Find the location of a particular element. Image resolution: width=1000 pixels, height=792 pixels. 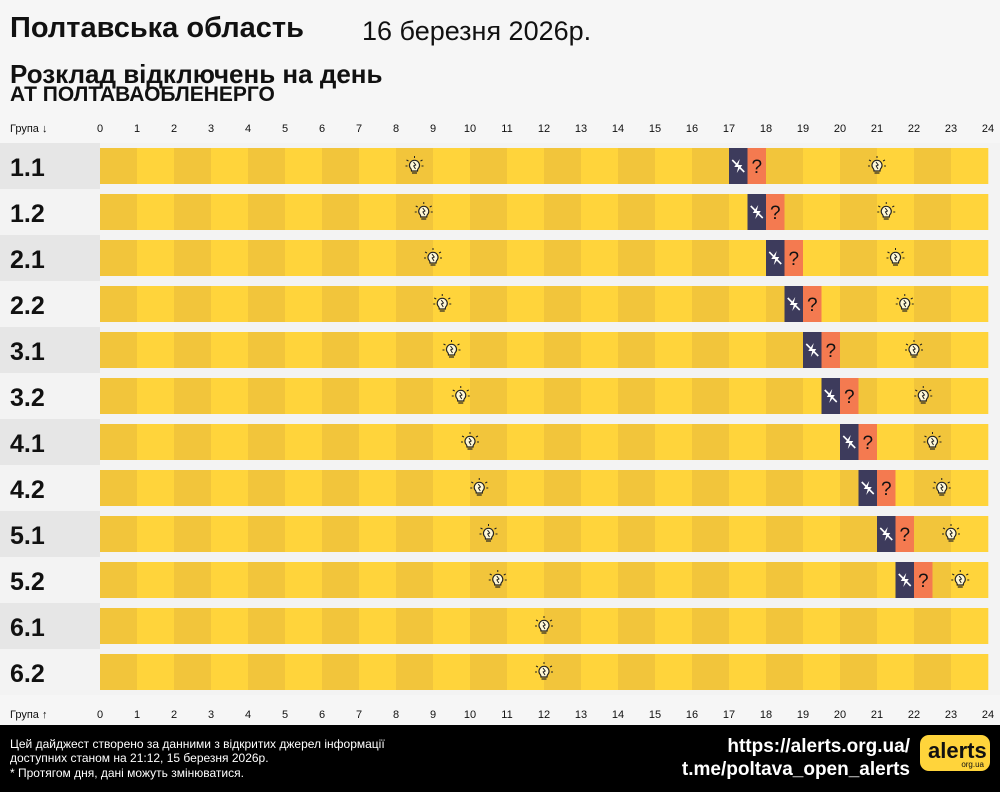

hour-tick-bottom: 7 is located at coordinates (359, 715).